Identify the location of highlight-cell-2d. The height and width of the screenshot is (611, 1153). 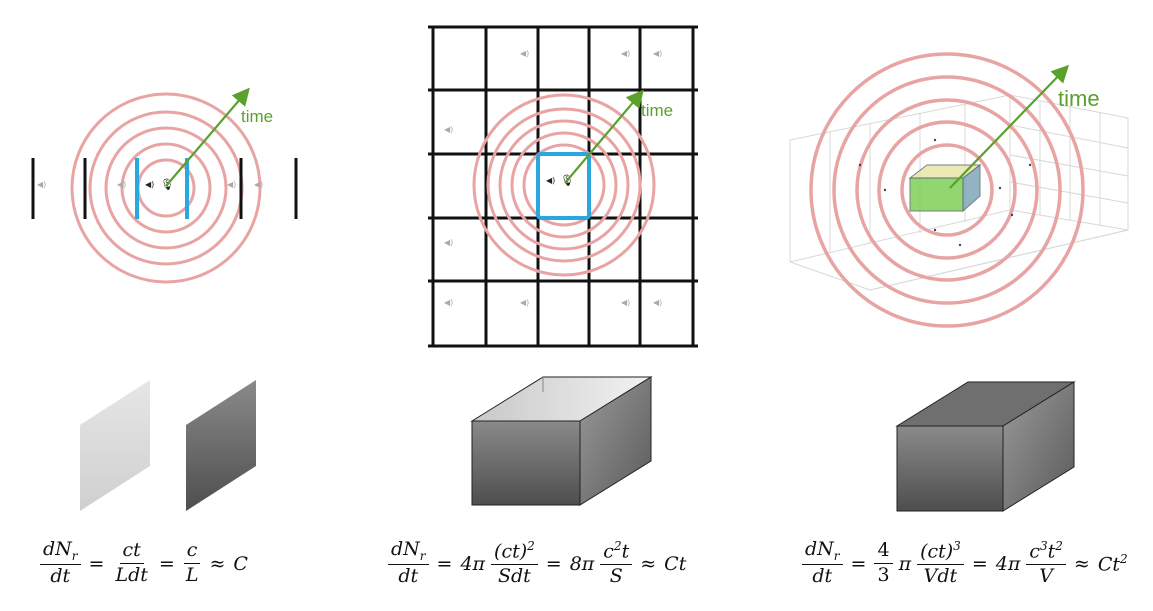
(563, 186).